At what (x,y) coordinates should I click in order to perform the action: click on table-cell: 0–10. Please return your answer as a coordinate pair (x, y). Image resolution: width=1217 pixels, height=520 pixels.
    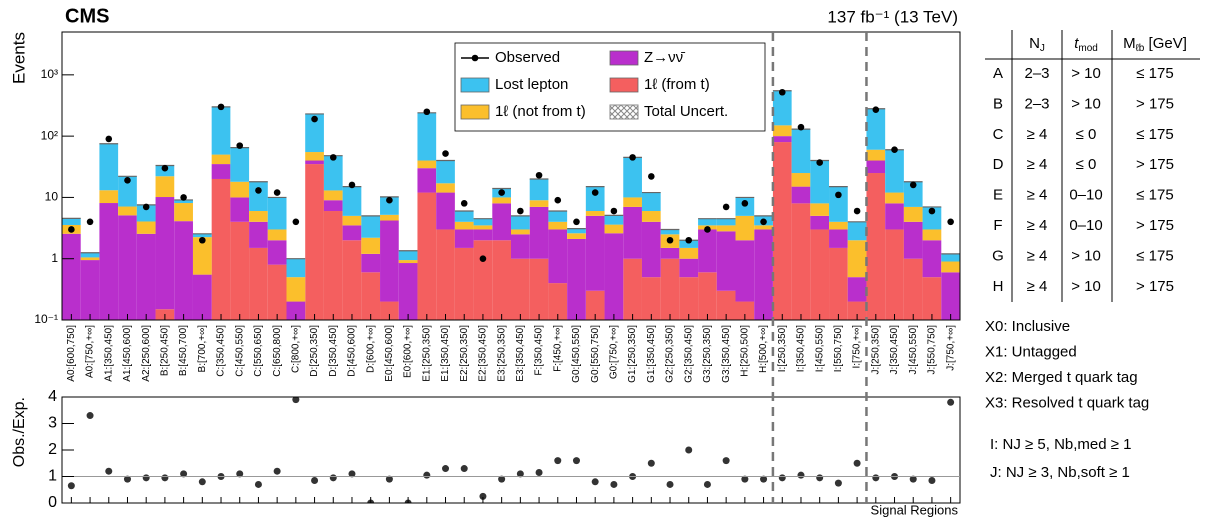
    Looking at the image, I should click on (1085, 195).